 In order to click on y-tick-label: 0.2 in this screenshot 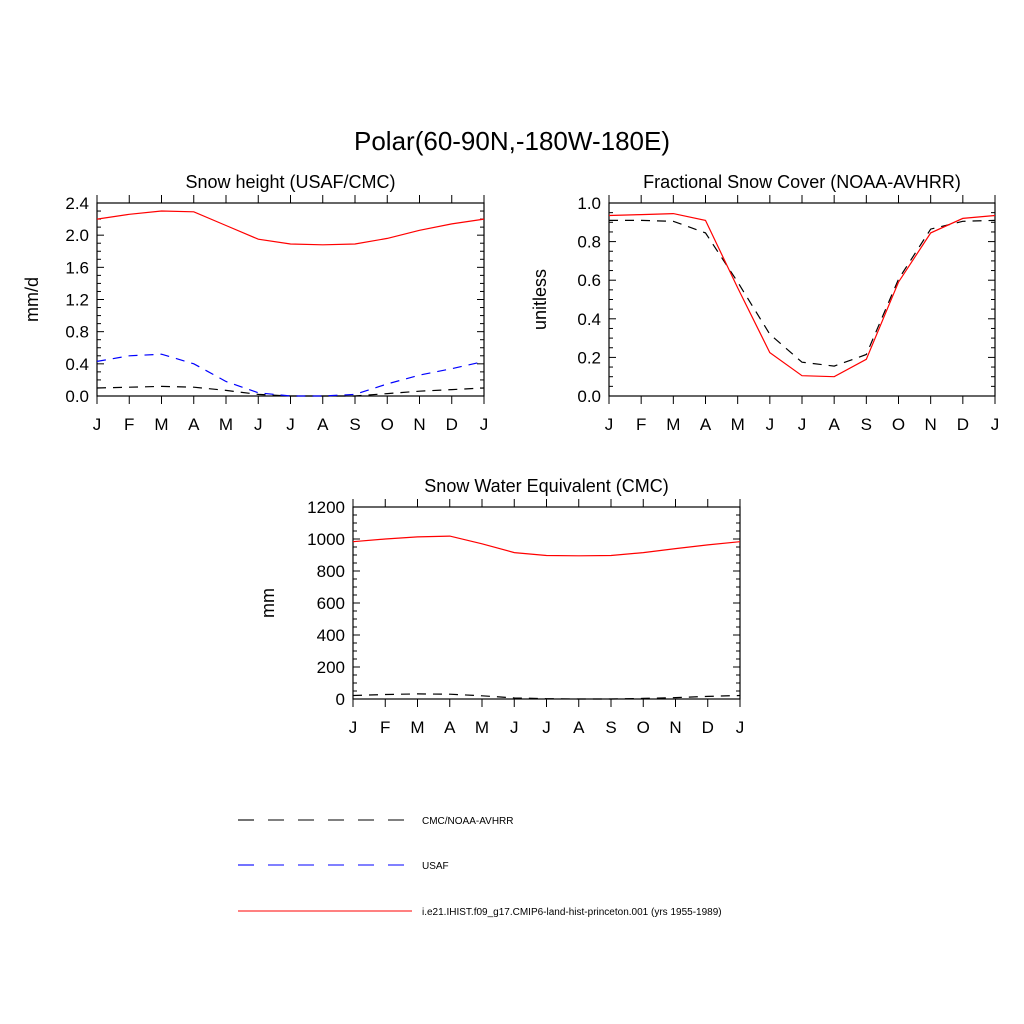, I will do `click(589, 357)`.